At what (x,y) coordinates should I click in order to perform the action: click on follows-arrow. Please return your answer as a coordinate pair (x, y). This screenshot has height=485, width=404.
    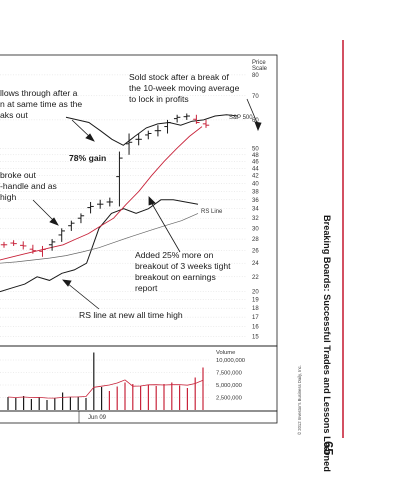
    Looking at the image, I should click on (81, 129).